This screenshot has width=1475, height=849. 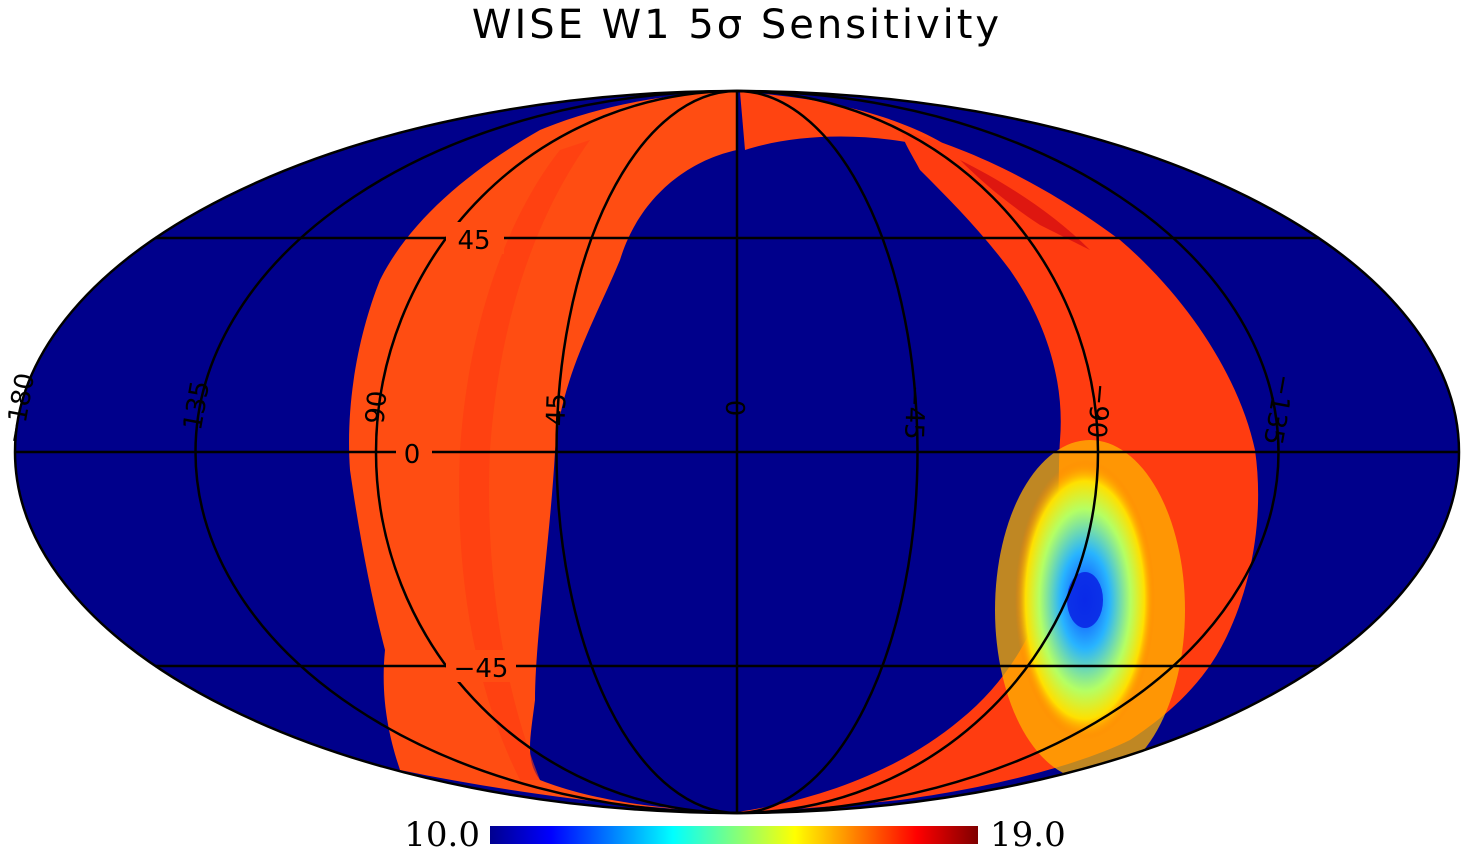 What do you see at coordinates (862, 133) in the screenshot?
I see `top-survey-strip` at bounding box center [862, 133].